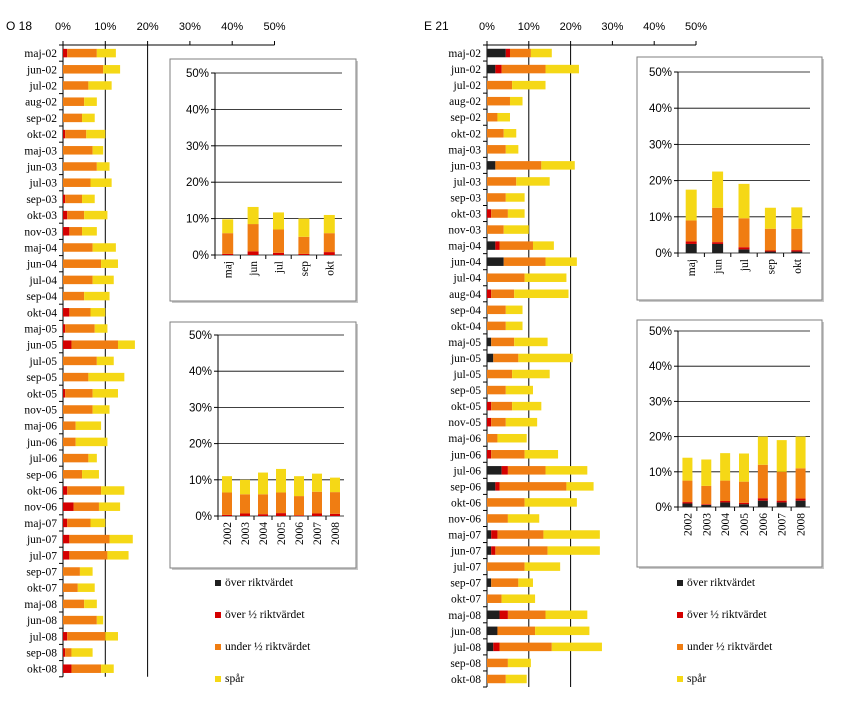  Describe the element at coordinates (781, 504) in the screenshot. I see `e21-inset-year-bar-over-limit` at that location.